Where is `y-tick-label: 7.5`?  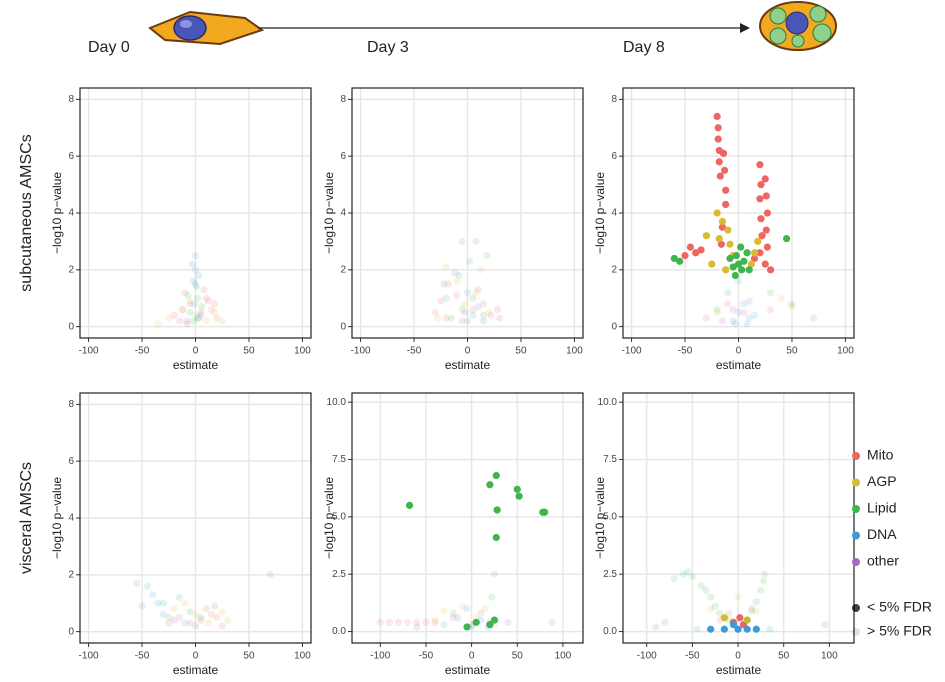
y-tick-label: 7.5 is located at coordinates (339, 459).